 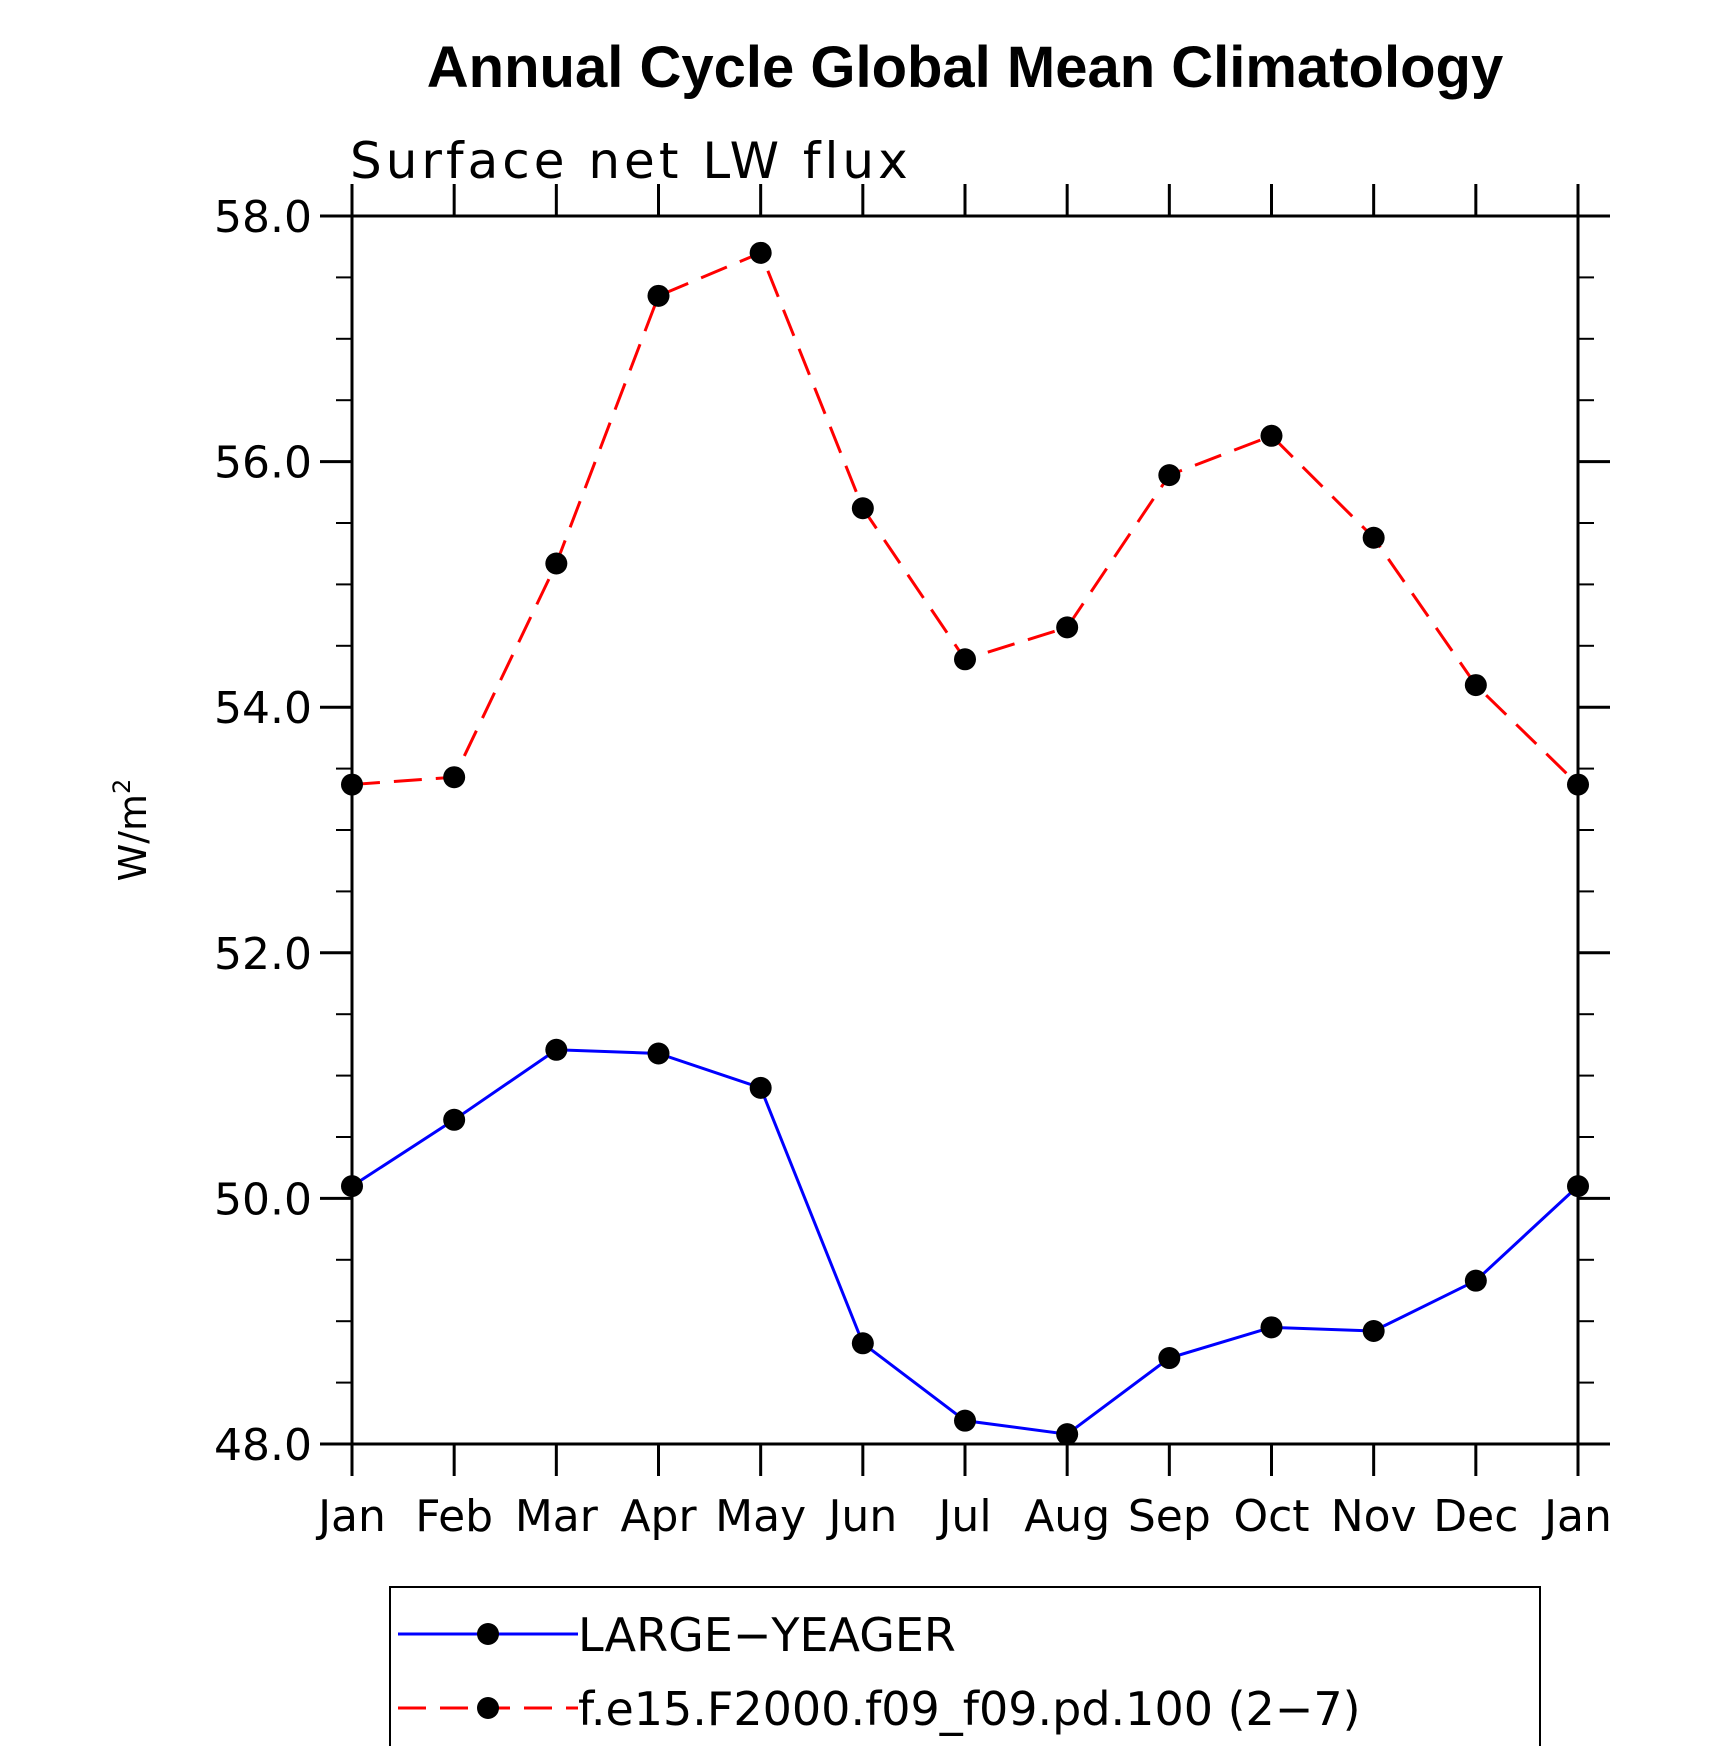 I want to click on y-tick-label: 48.0, so click(x=263, y=1445).